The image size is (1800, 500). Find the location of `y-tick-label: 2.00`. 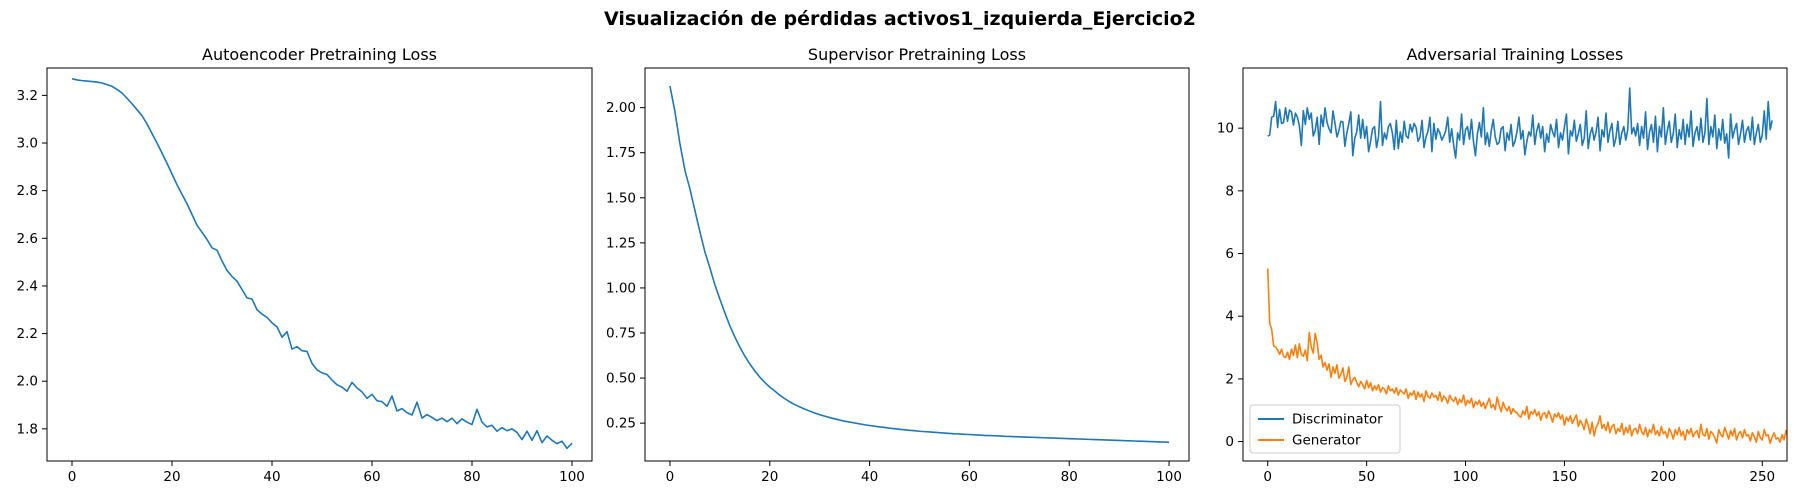

y-tick-label: 2.00 is located at coordinates (621, 108).